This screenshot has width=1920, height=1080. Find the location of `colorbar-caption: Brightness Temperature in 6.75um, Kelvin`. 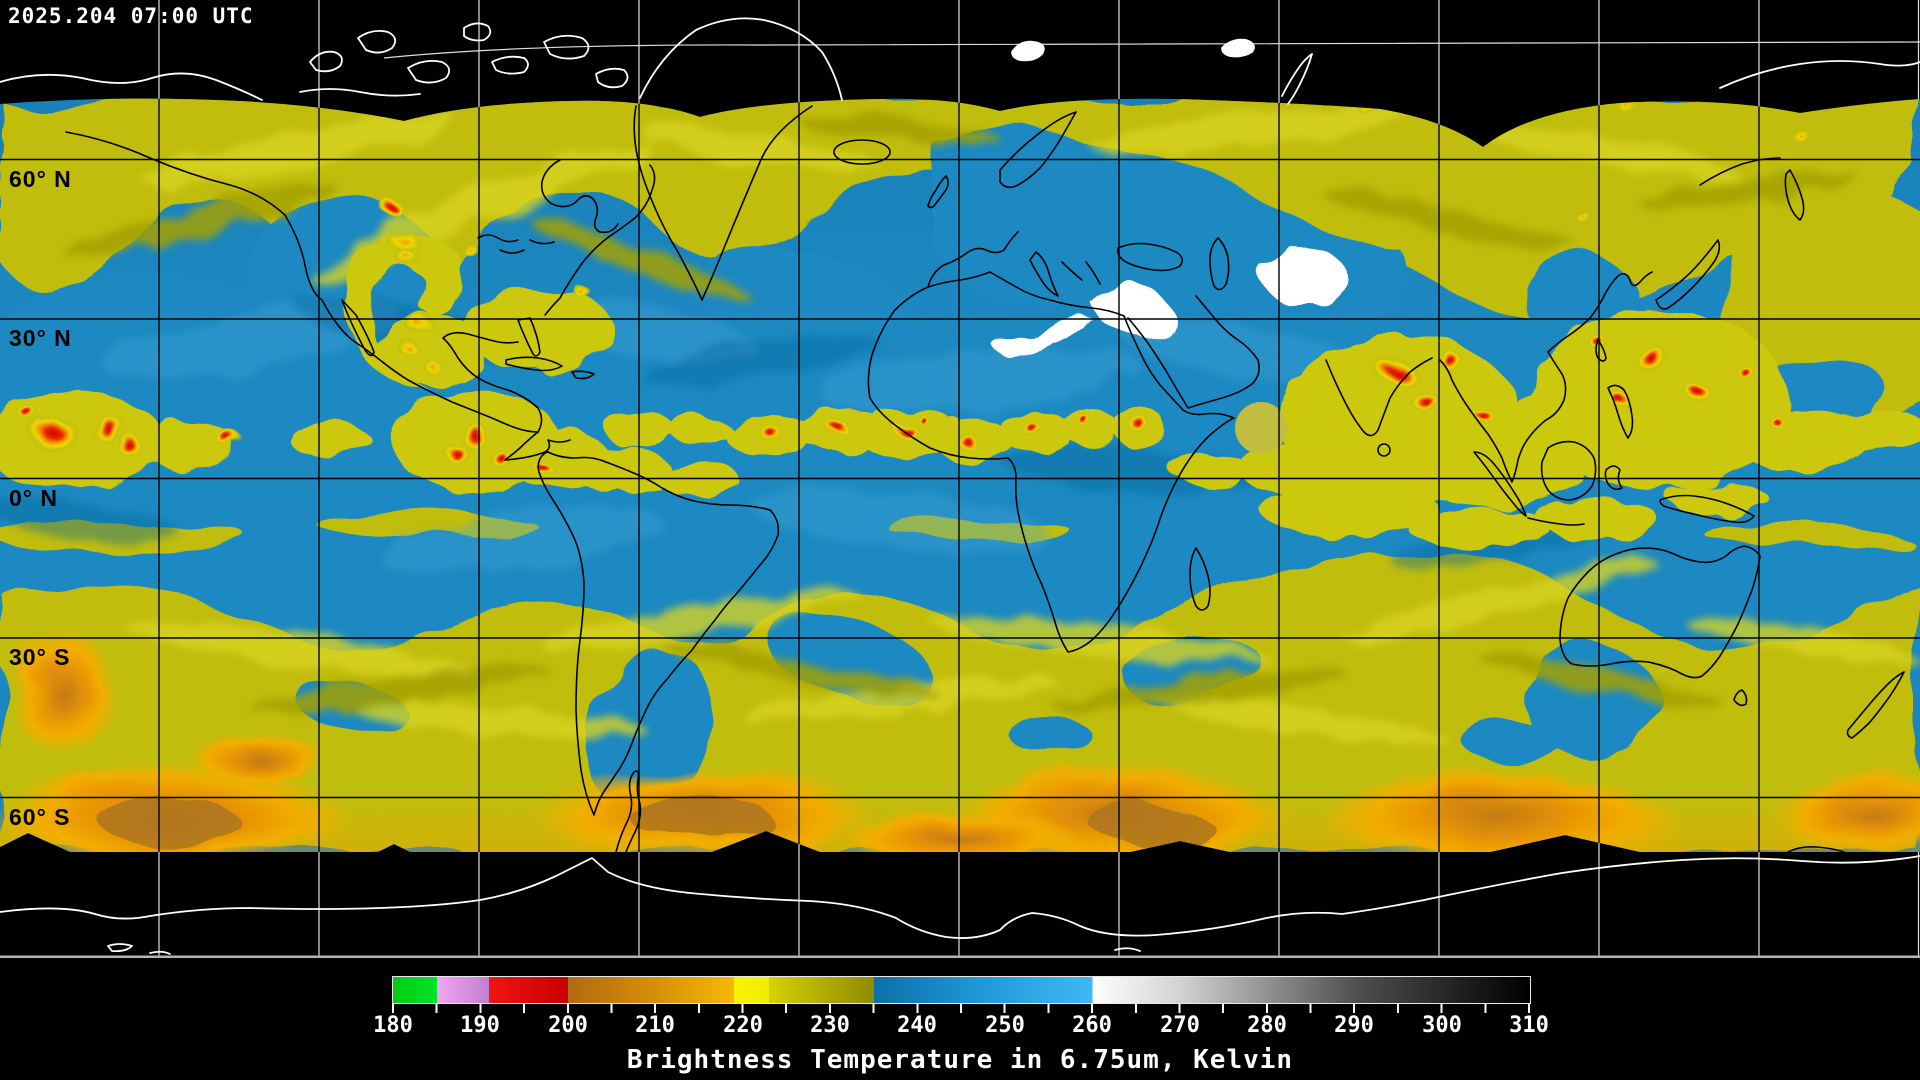

colorbar-caption: Brightness Temperature in 6.75um, Kelvin is located at coordinates (960, 1060).